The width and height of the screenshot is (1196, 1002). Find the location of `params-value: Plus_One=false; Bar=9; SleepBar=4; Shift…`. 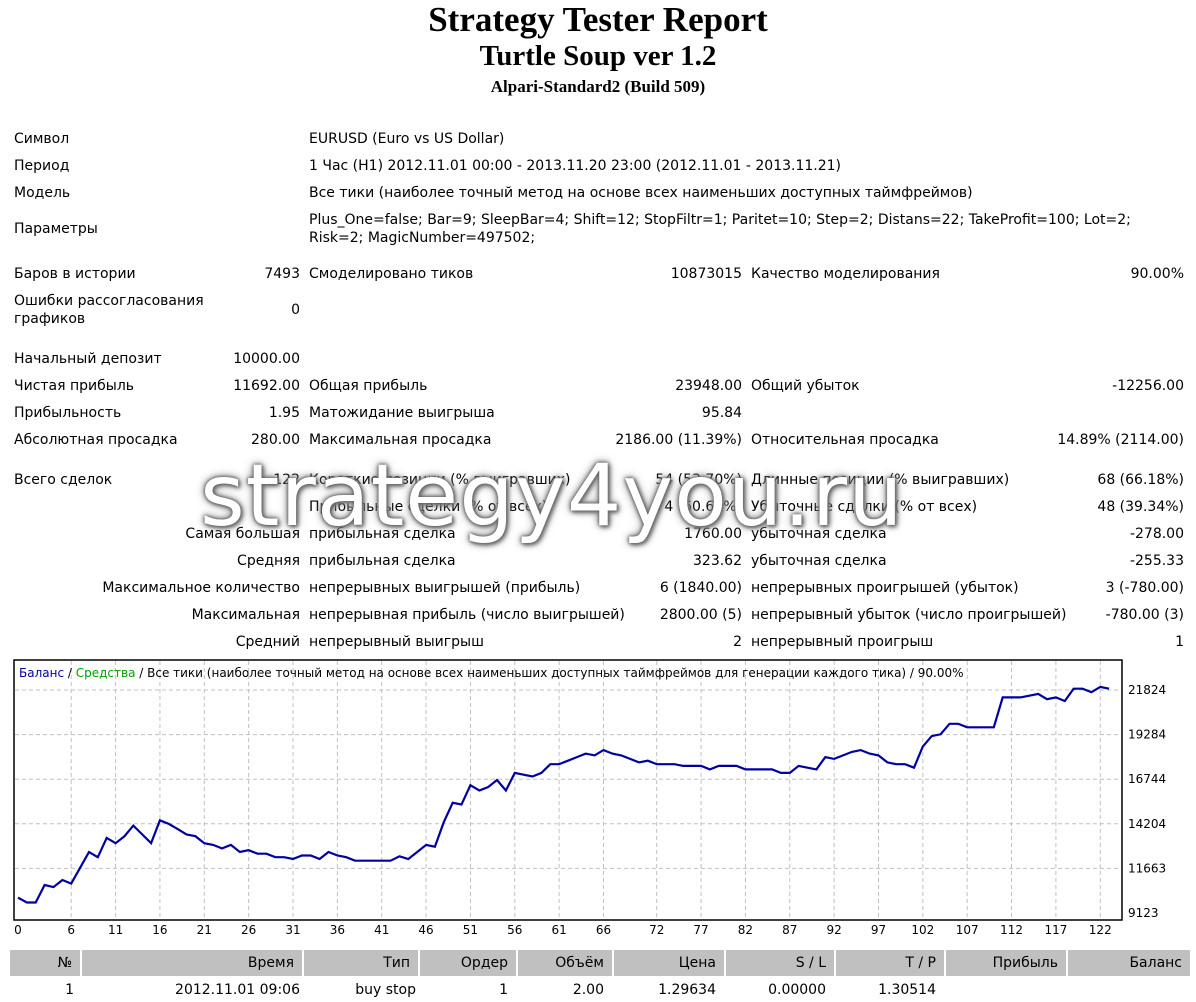

params-value: Plus_One=false; Bar=9; SleepBar=4; Shift… is located at coordinates (720, 229).